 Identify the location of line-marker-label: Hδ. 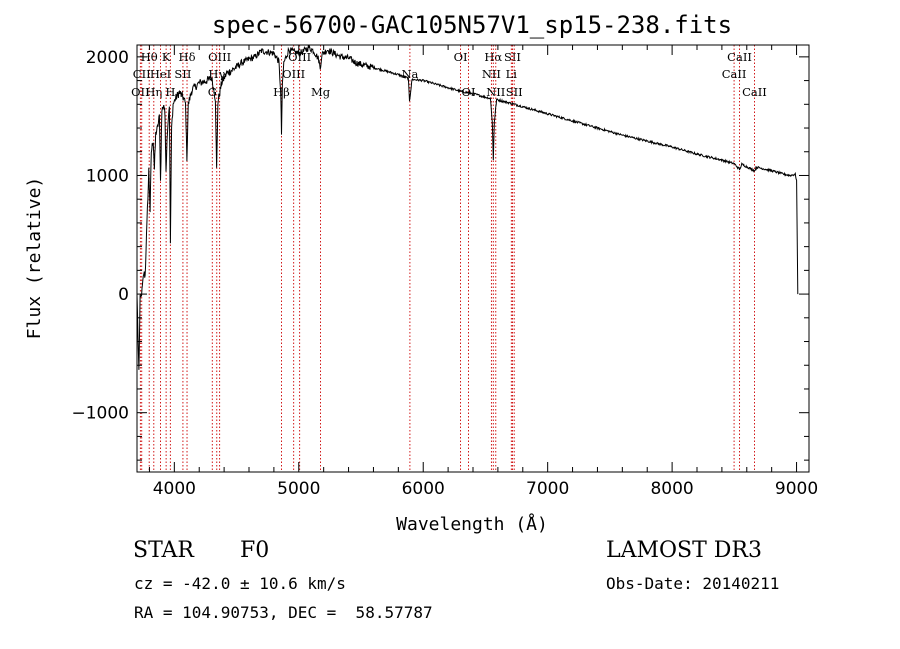
(187, 57).